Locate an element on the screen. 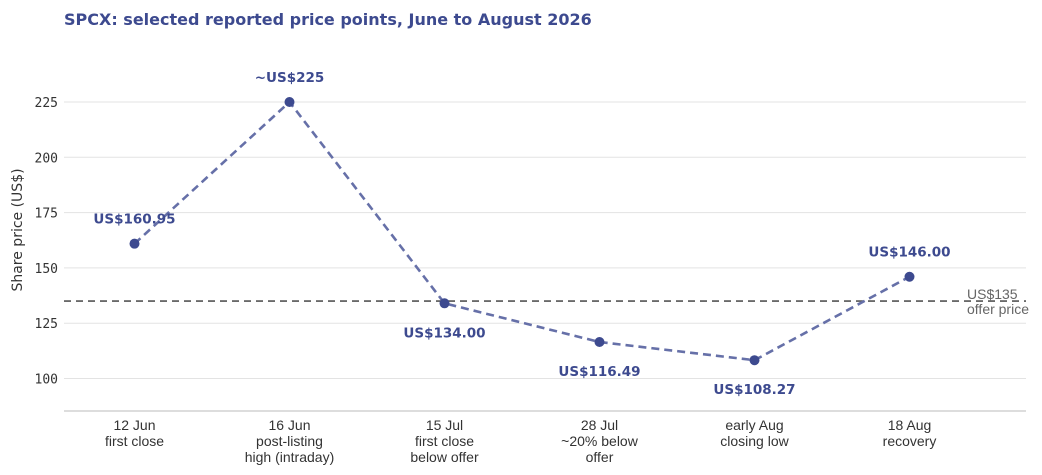 The height and width of the screenshot is (475, 1042). data-label: US$116.49 is located at coordinates (599, 372).